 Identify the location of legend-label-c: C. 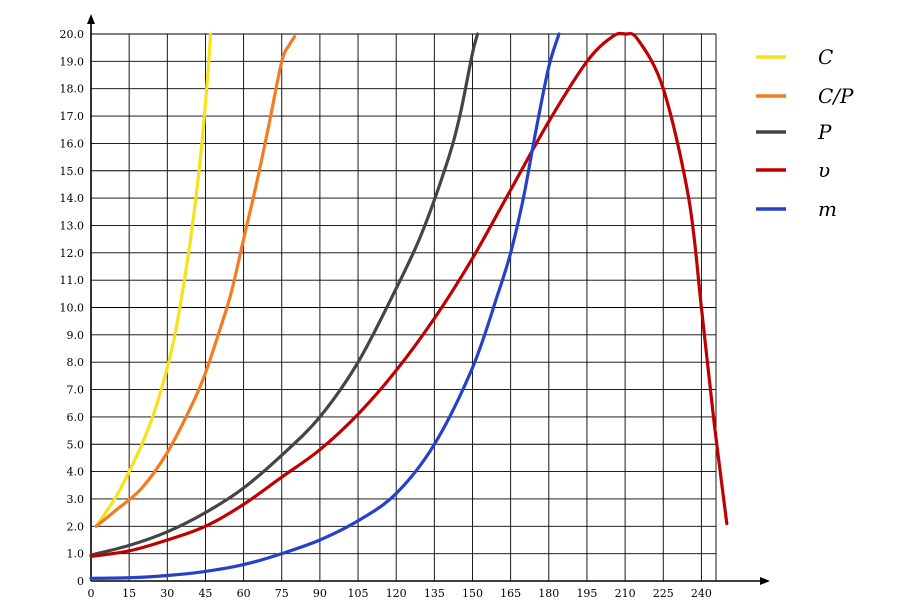
(825, 57).